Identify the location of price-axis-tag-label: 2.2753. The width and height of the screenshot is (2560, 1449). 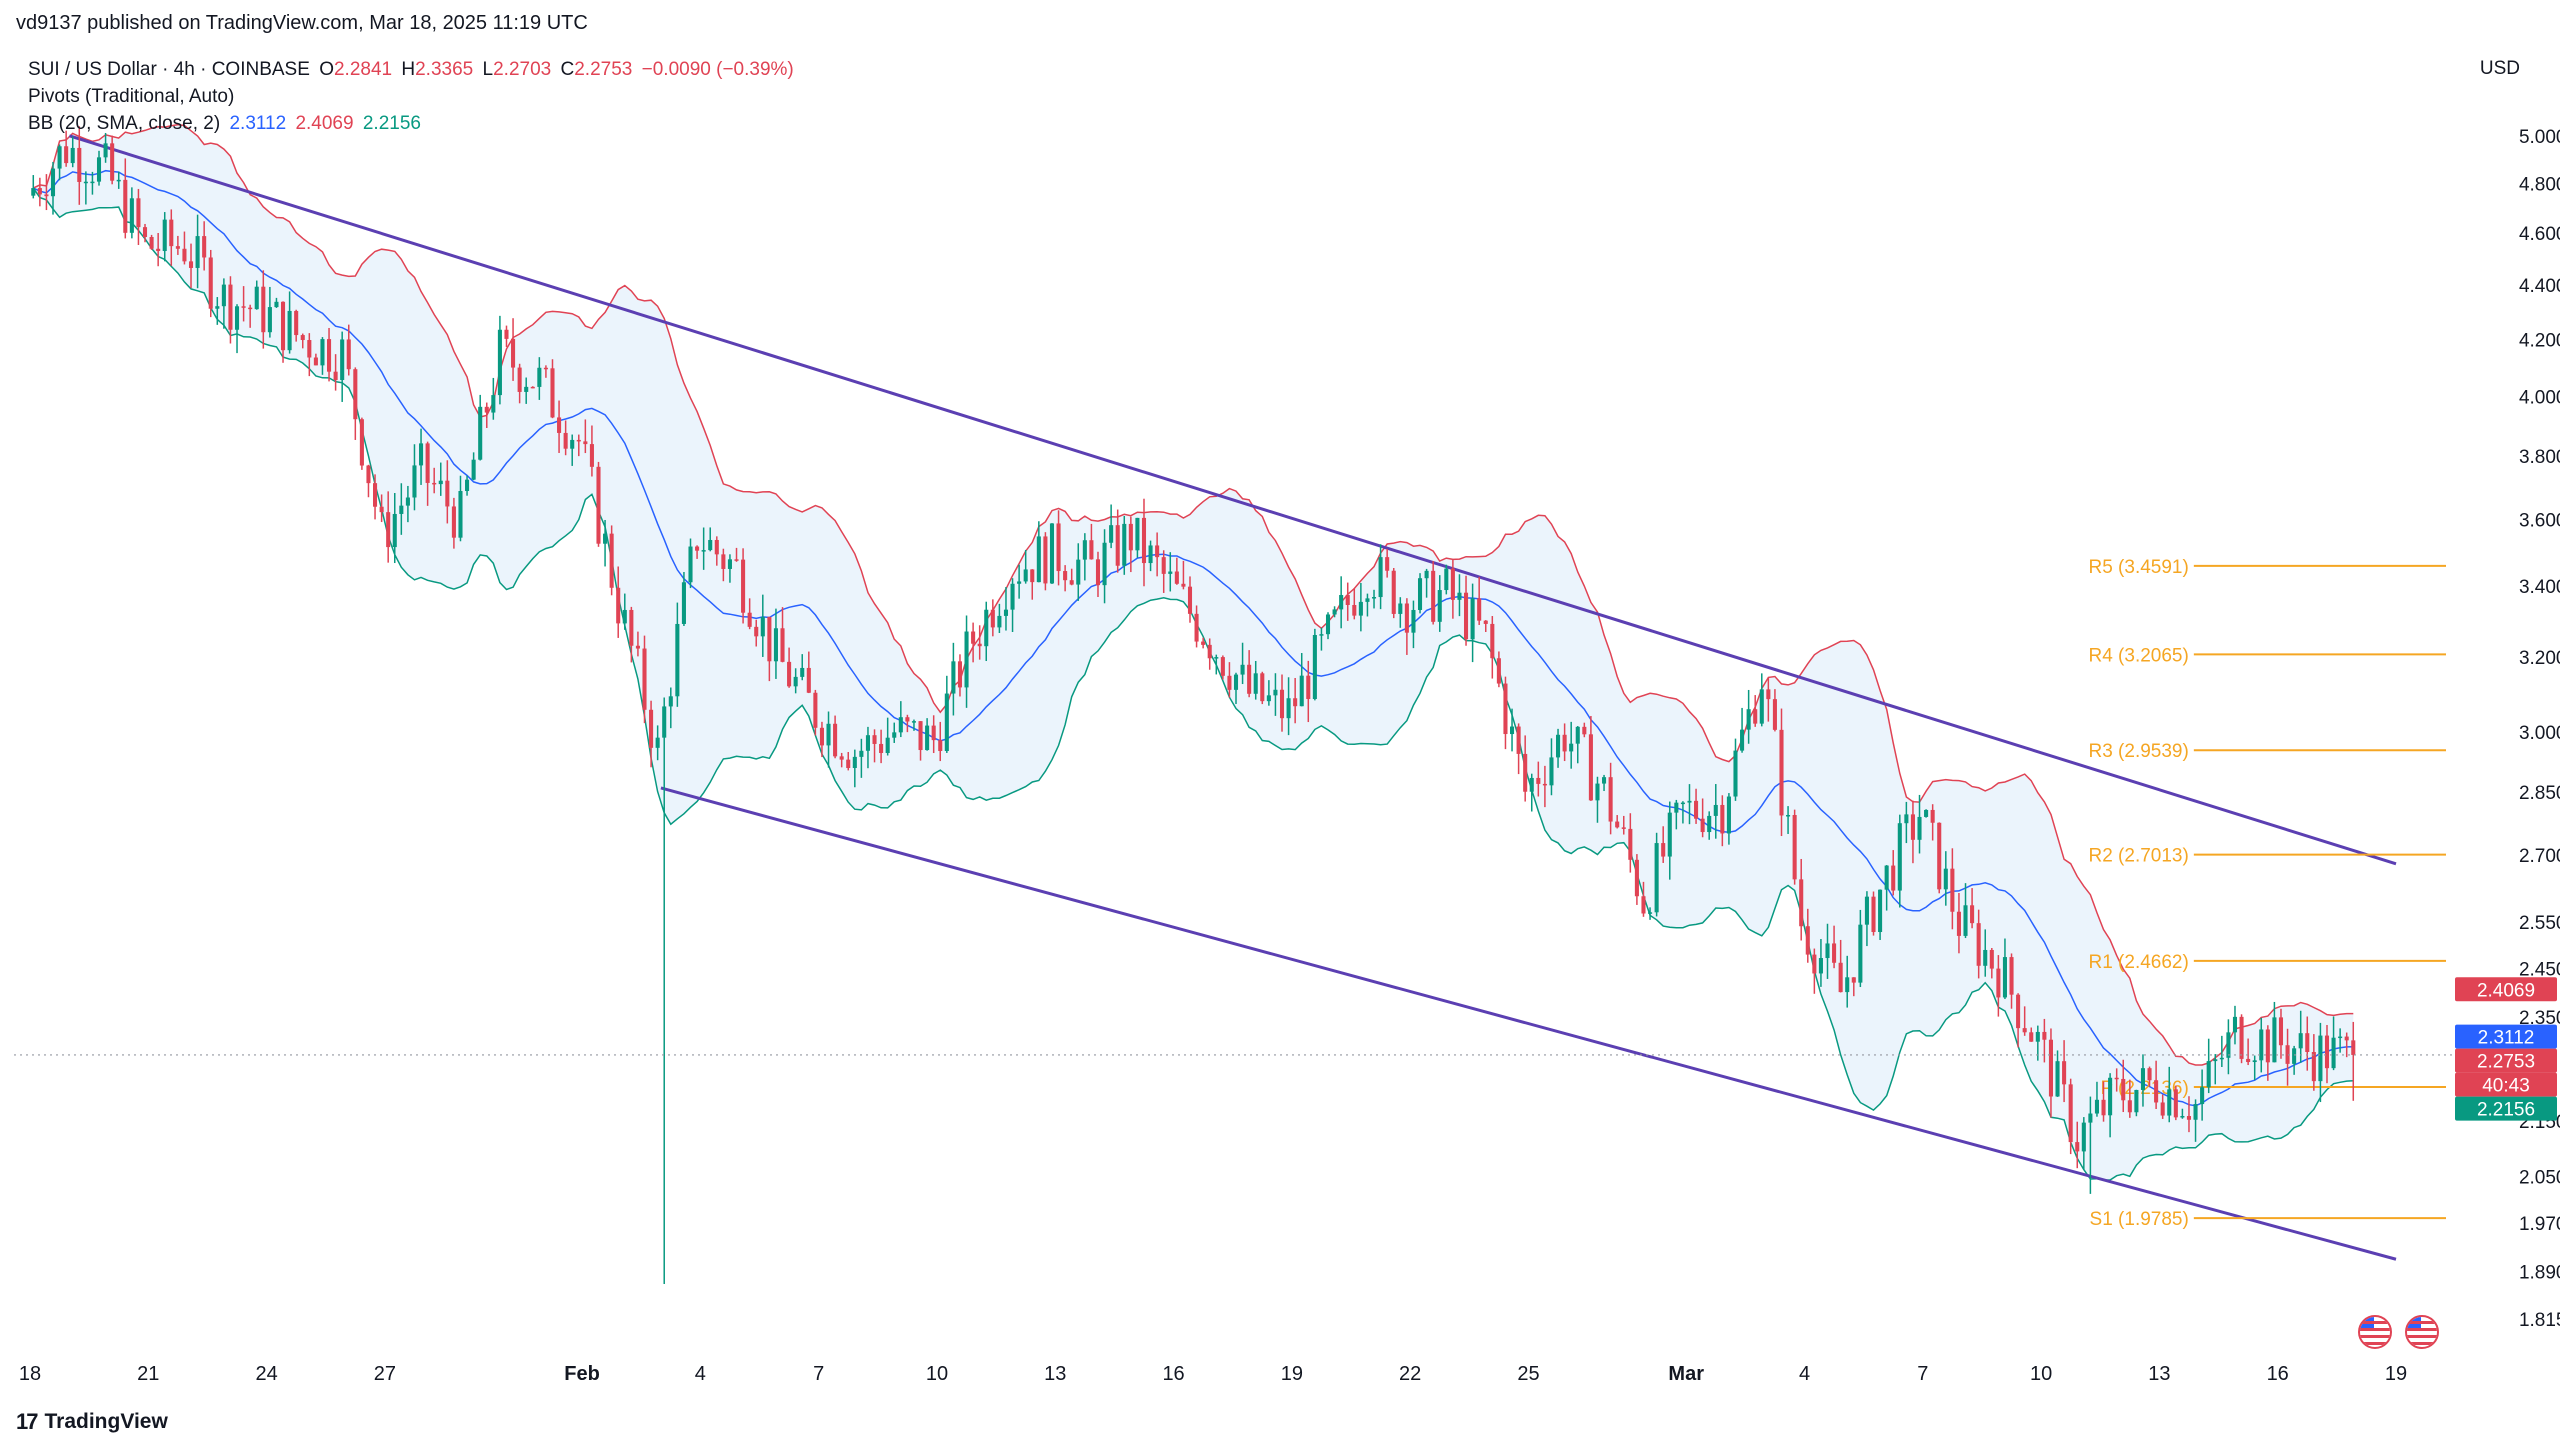
(2506, 1062).